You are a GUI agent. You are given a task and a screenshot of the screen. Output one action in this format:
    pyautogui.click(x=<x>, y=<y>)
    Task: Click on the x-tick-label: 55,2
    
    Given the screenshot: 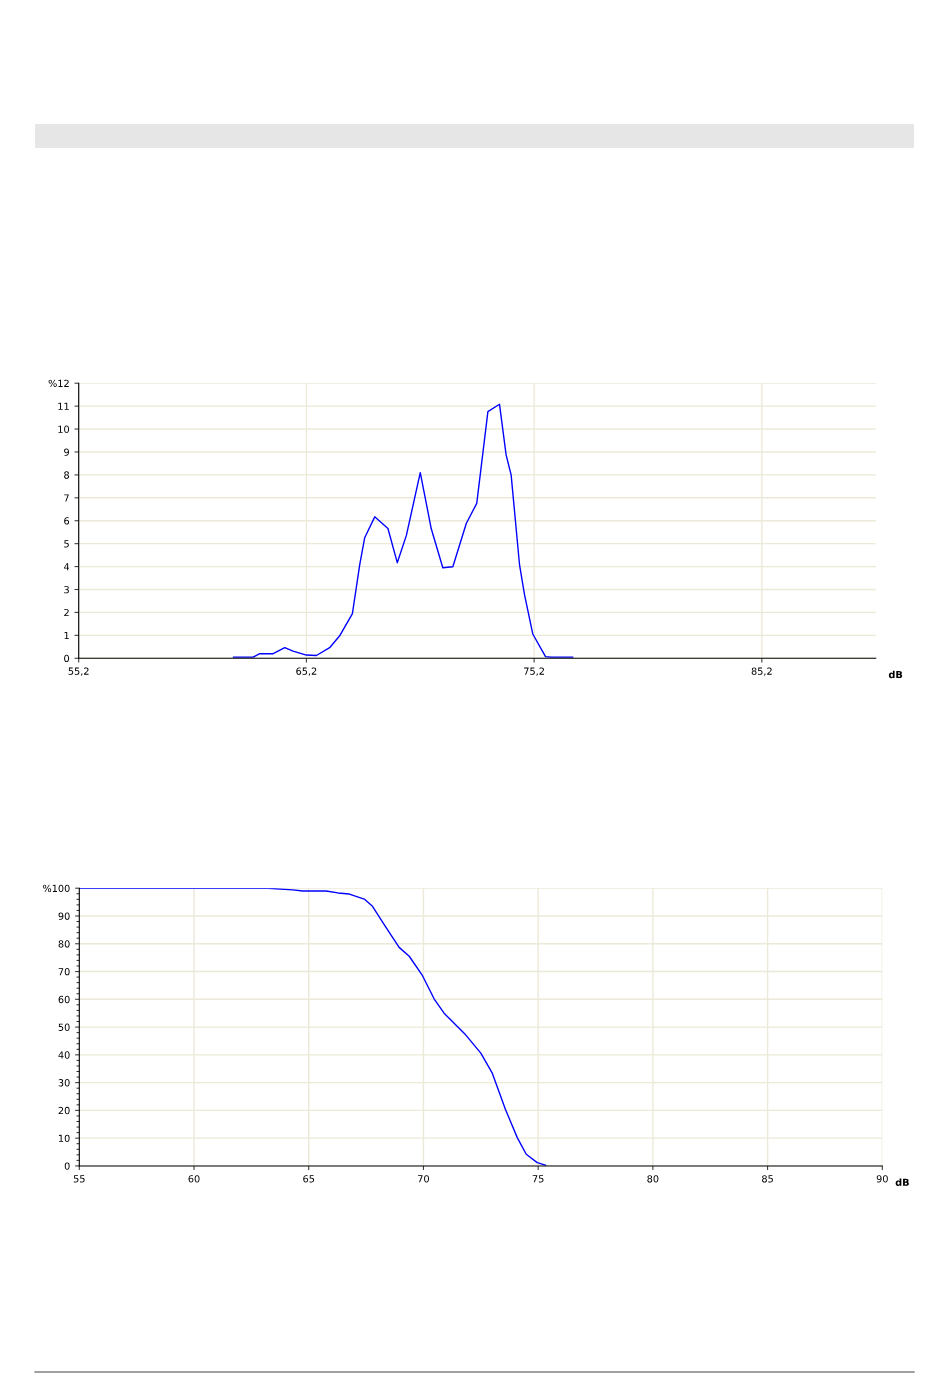 What is the action you would take?
    pyautogui.click(x=78, y=671)
    